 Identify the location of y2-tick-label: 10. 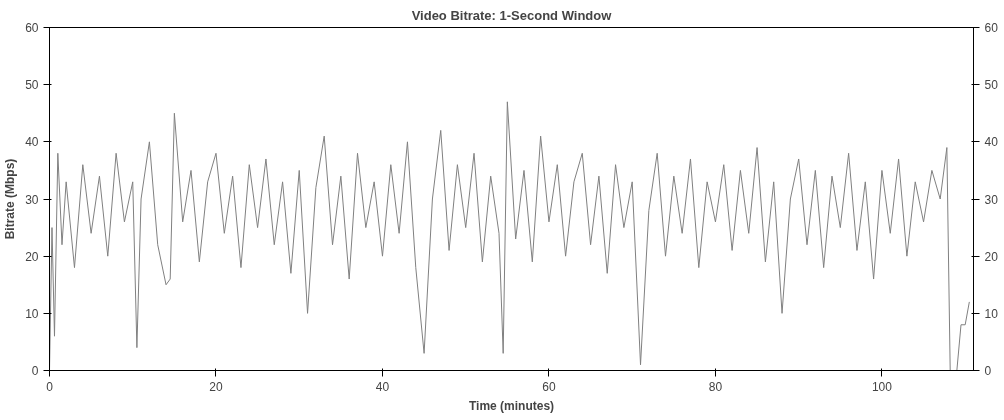
(991, 313).